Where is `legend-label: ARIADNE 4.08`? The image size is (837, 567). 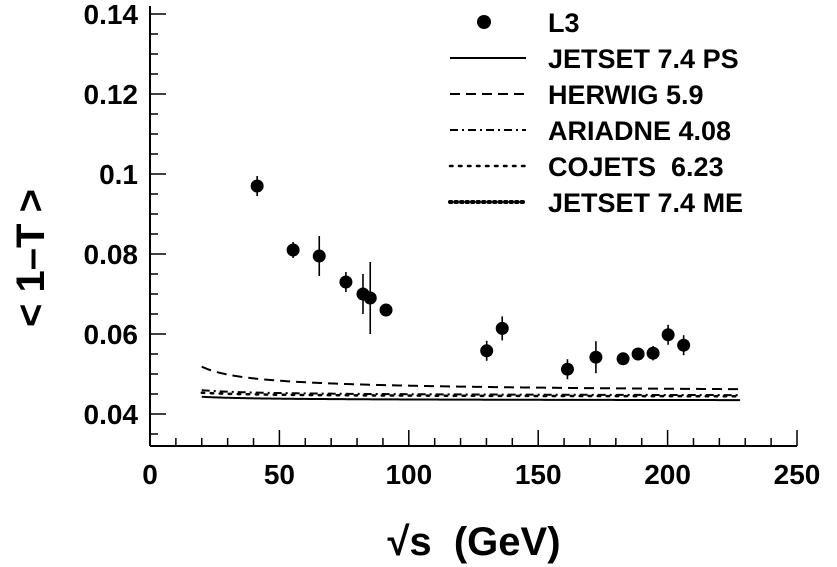
legend-label: ARIADNE 4.08 is located at coordinates (639, 131).